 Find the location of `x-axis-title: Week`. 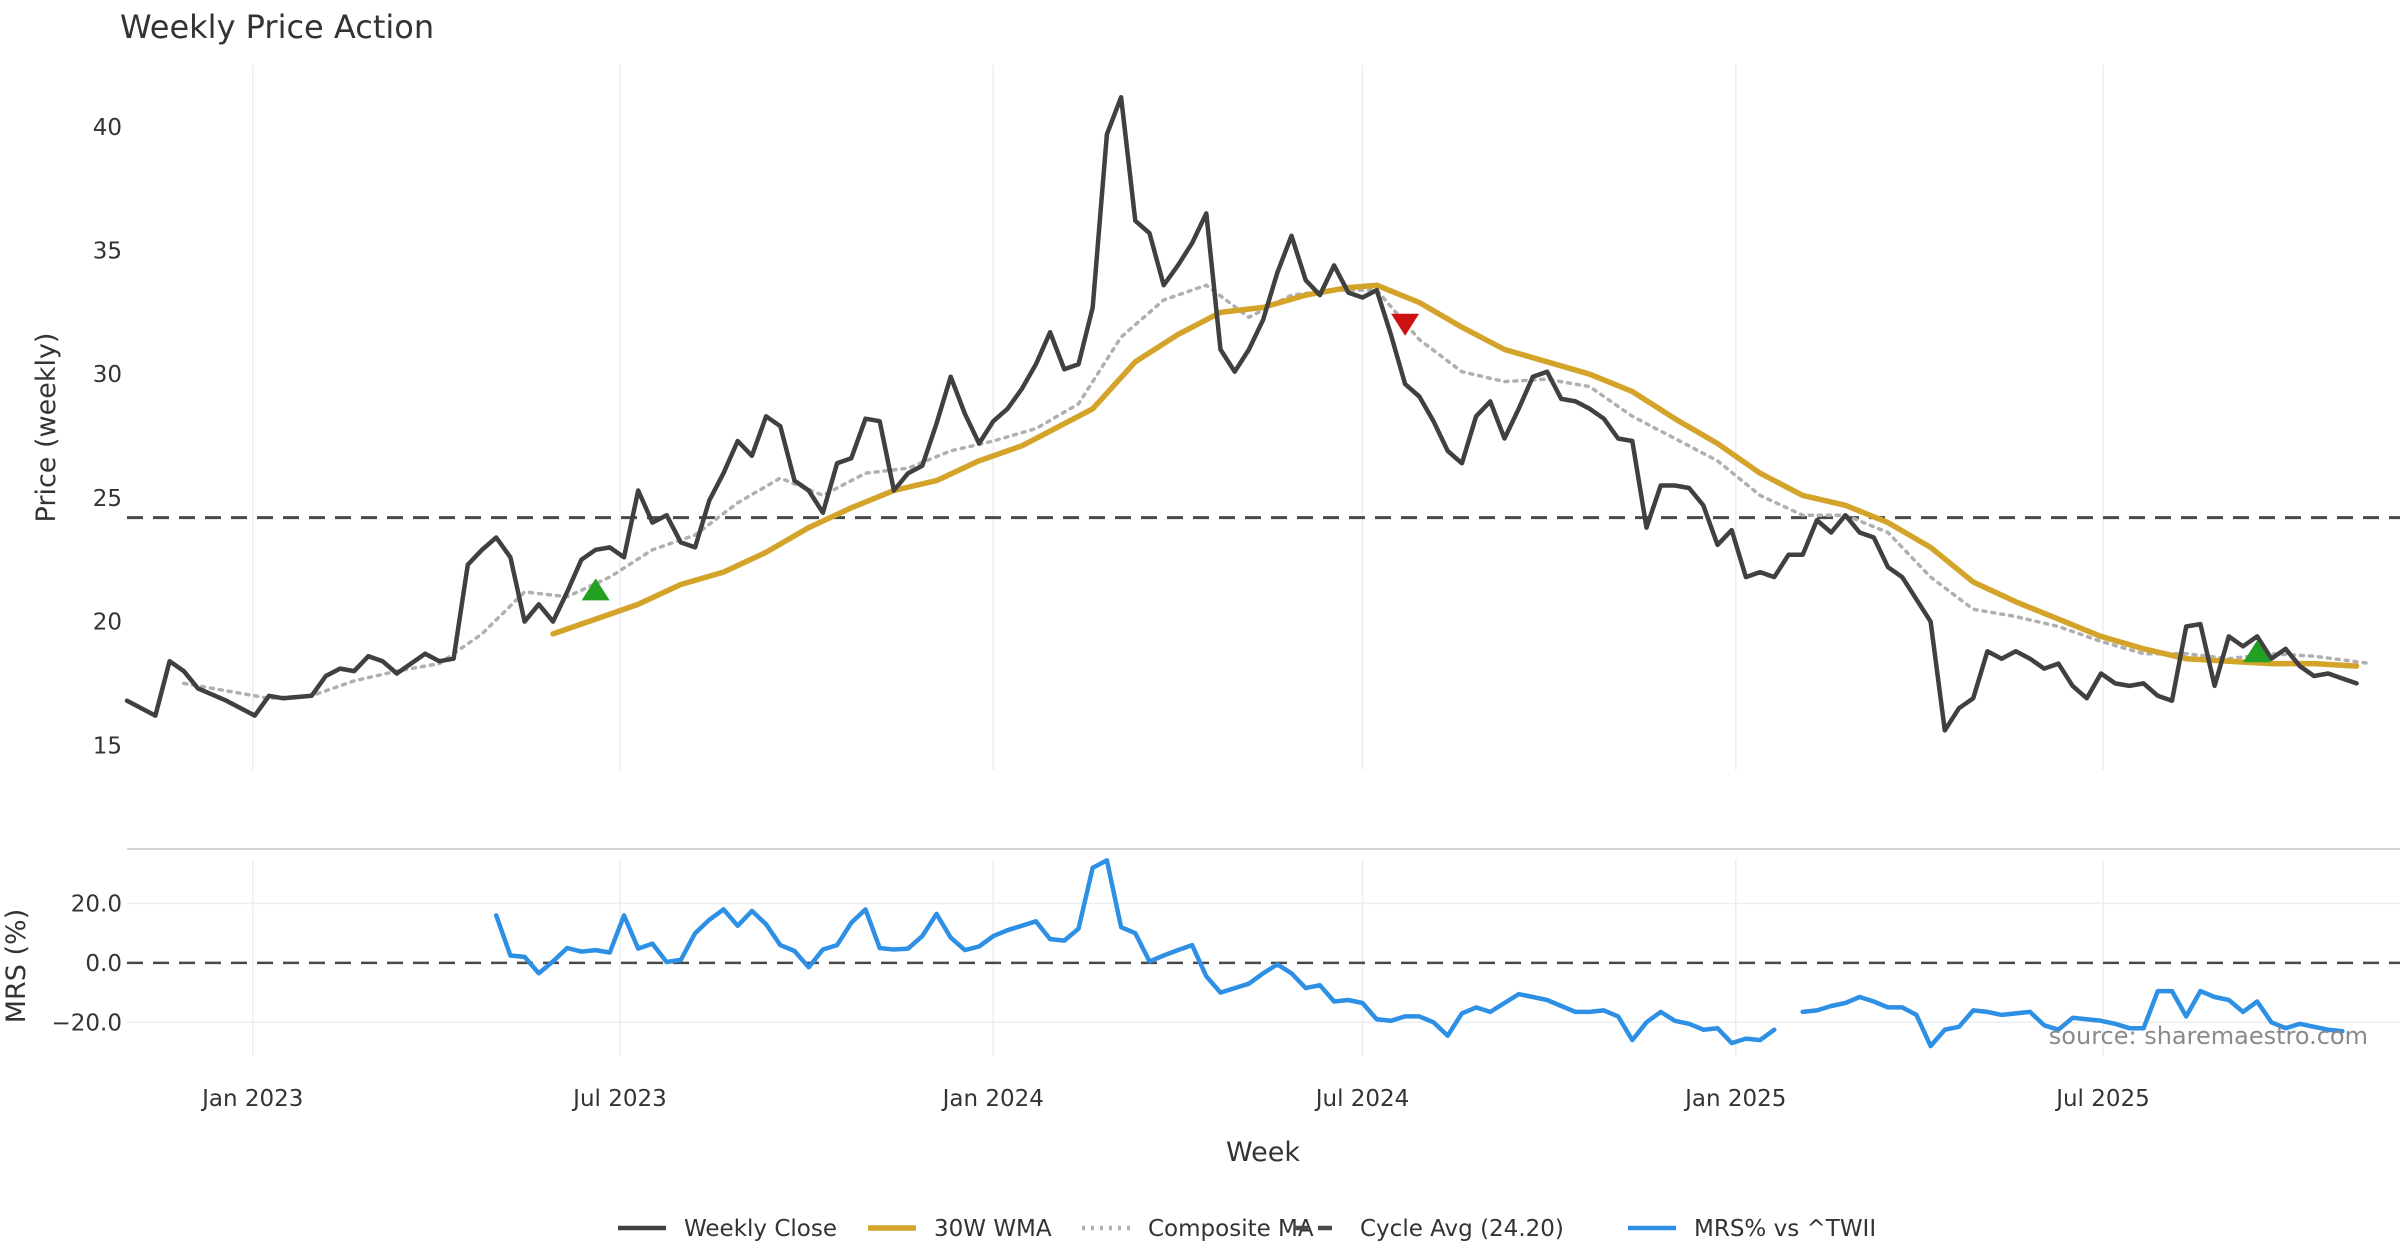

x-axis-title: Week is located at coordinates (1263, 1152).